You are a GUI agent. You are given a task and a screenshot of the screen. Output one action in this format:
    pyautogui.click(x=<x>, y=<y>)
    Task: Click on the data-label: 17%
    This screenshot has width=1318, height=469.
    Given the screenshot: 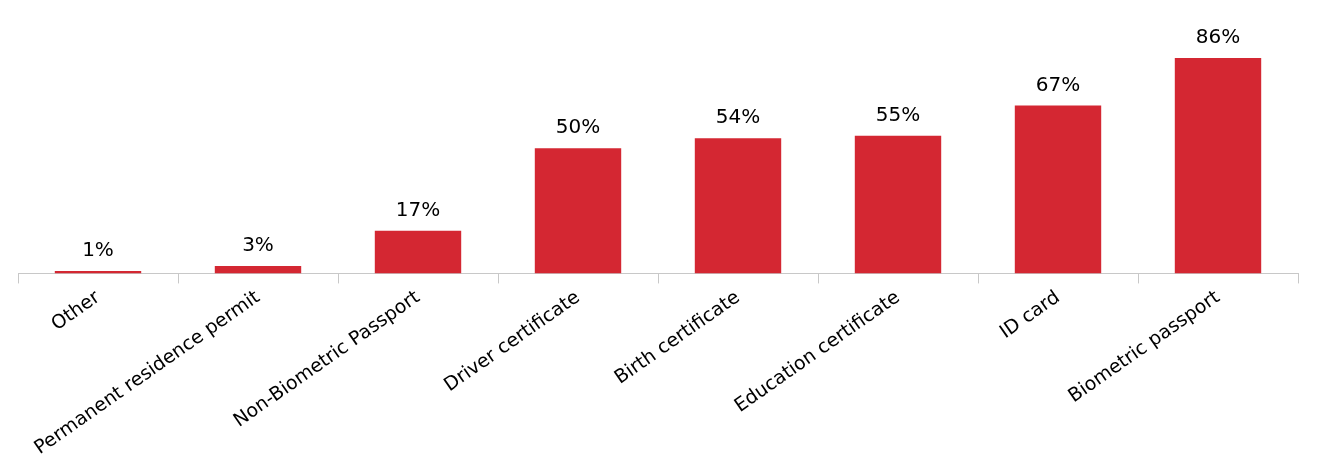 What is the action you would take?
    pyautogui.click(x=418, y=209)
    